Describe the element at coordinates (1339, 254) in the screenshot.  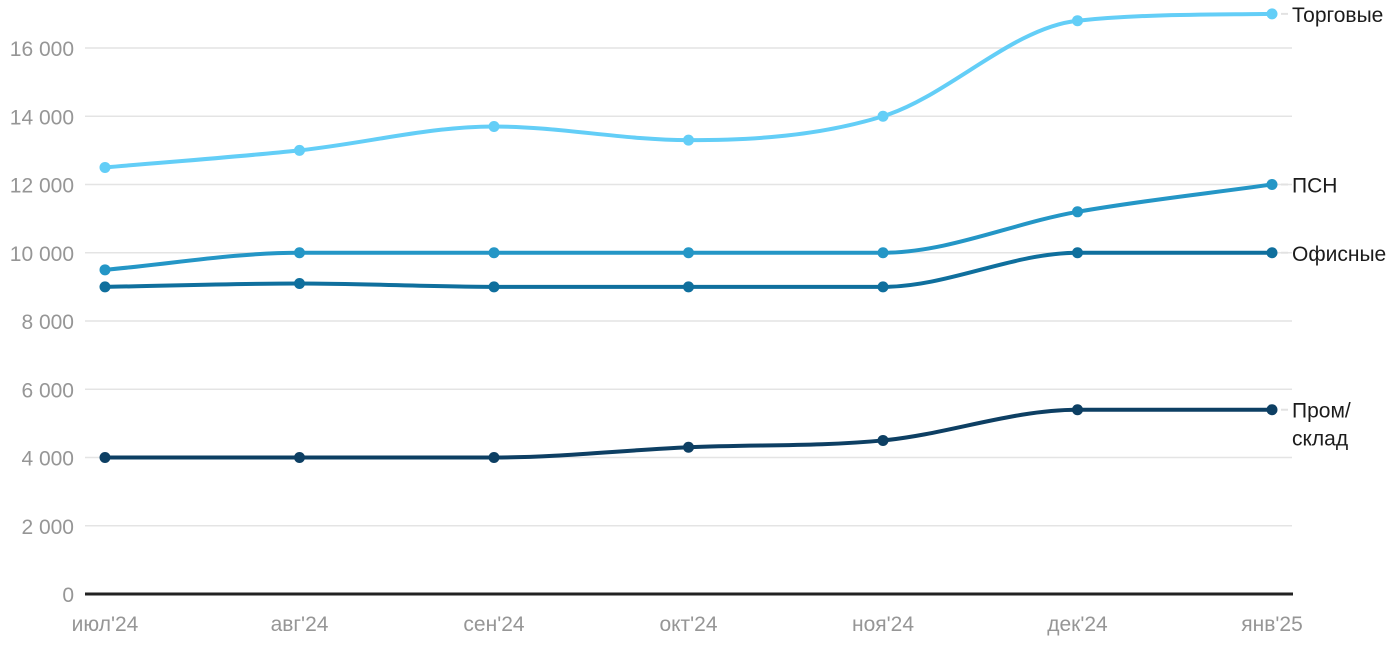
I see `series-label-ofisnye: Офисные` at that location.